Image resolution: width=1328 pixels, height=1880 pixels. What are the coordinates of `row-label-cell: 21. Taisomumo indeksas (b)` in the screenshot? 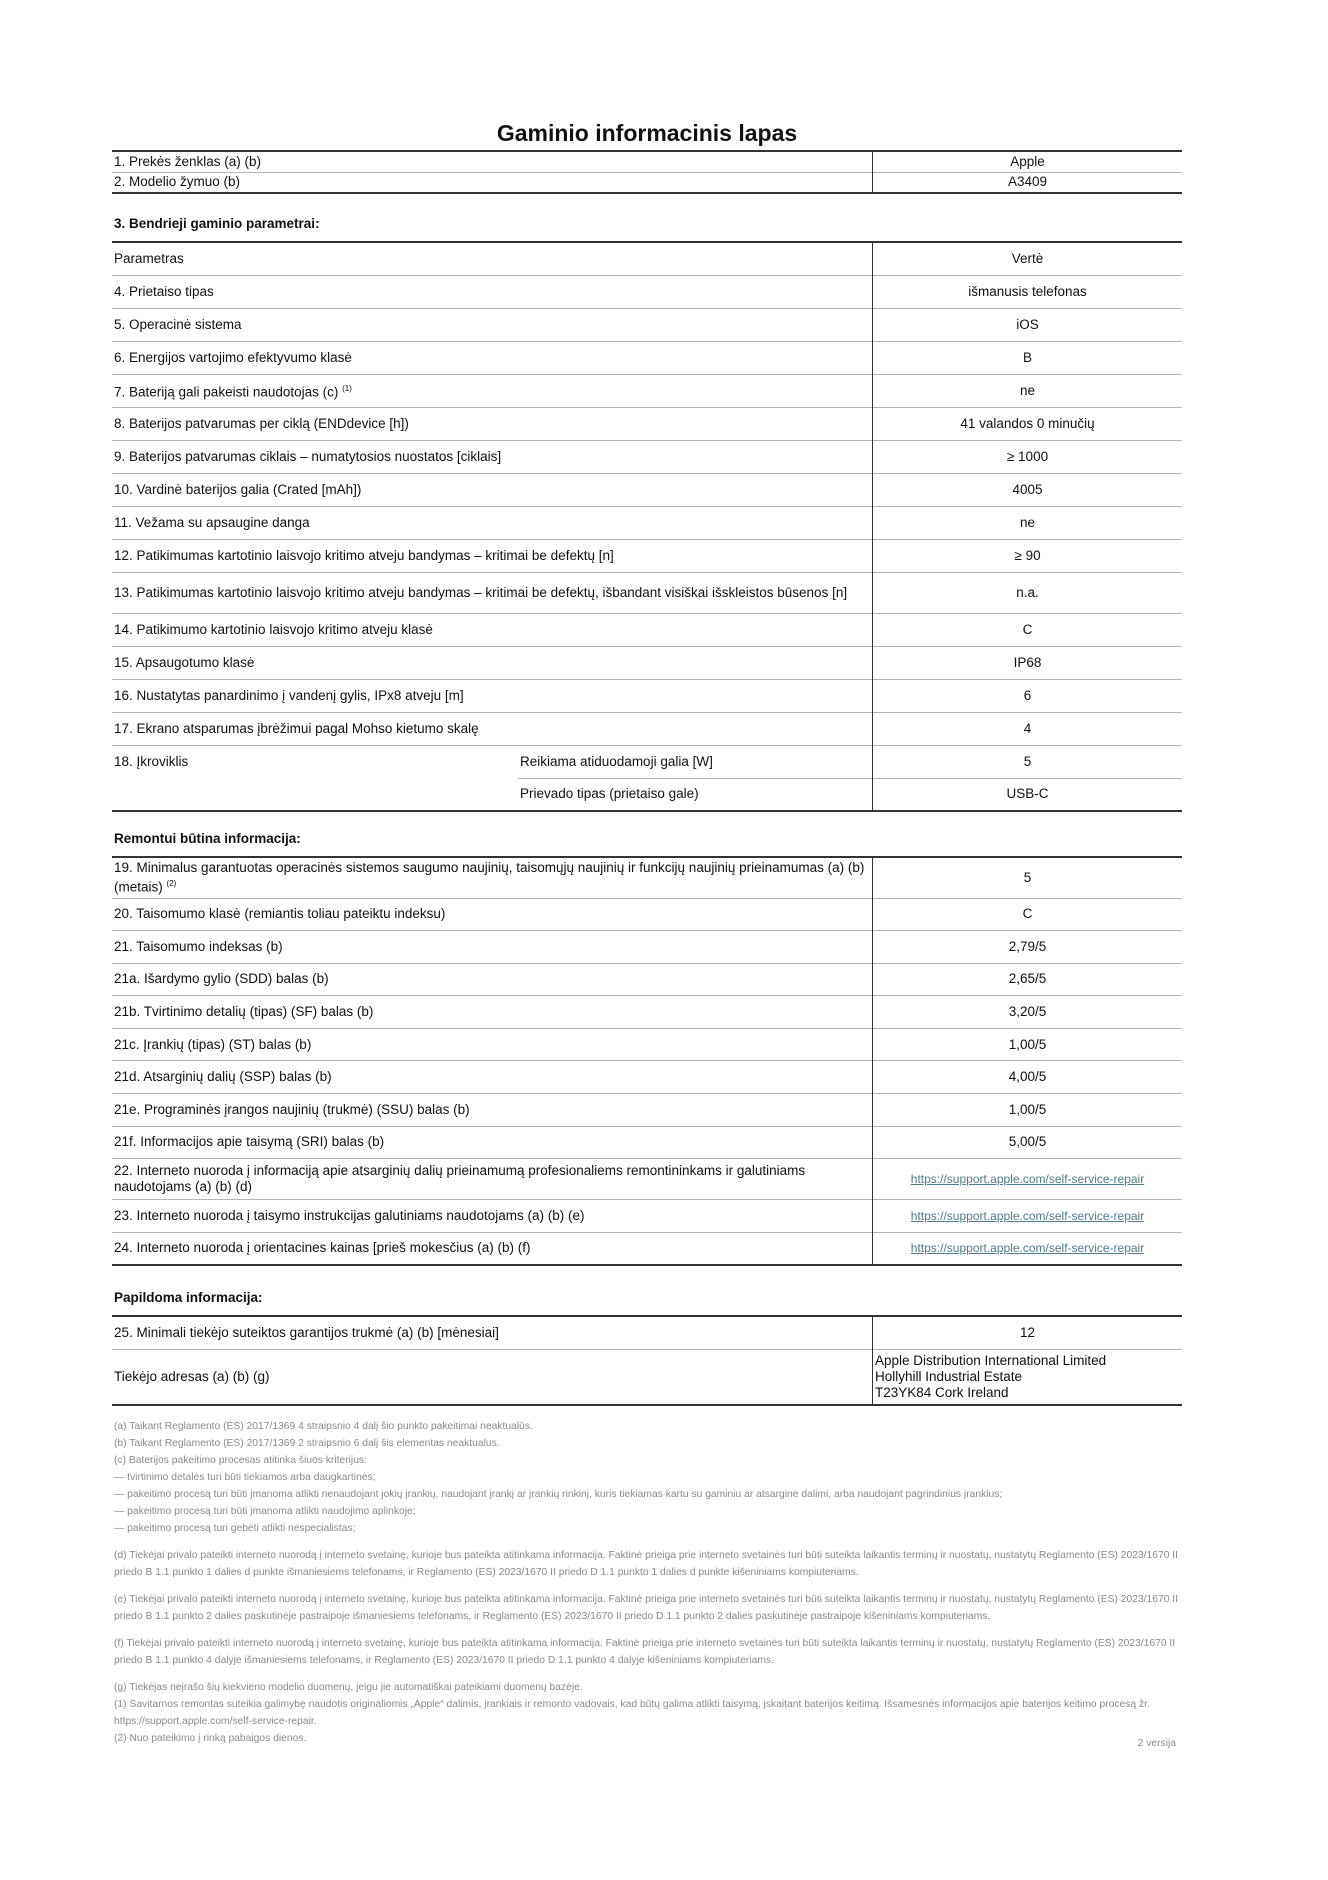 It's located at (492, 947).